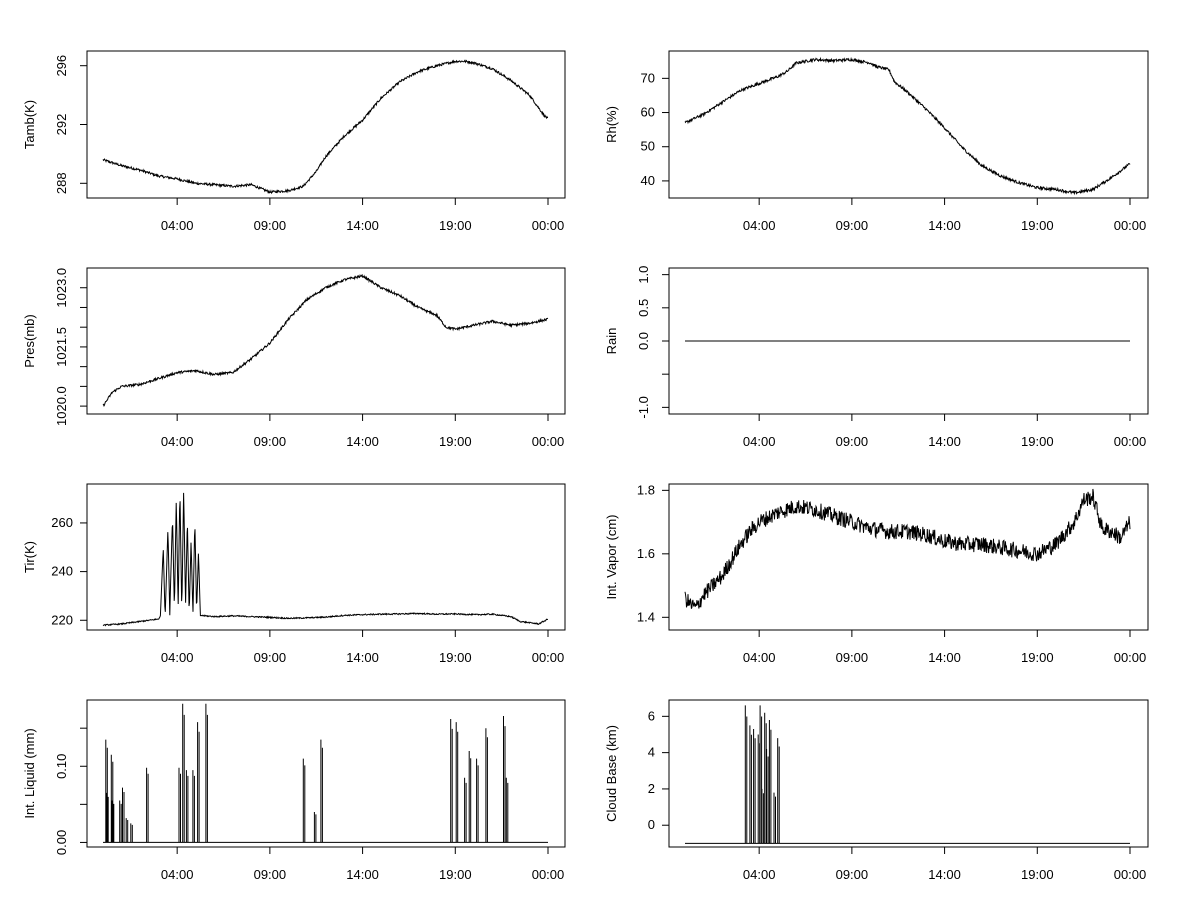  I want to click on y-axis-label: Int. Vapor (cm), so click(611, 556).